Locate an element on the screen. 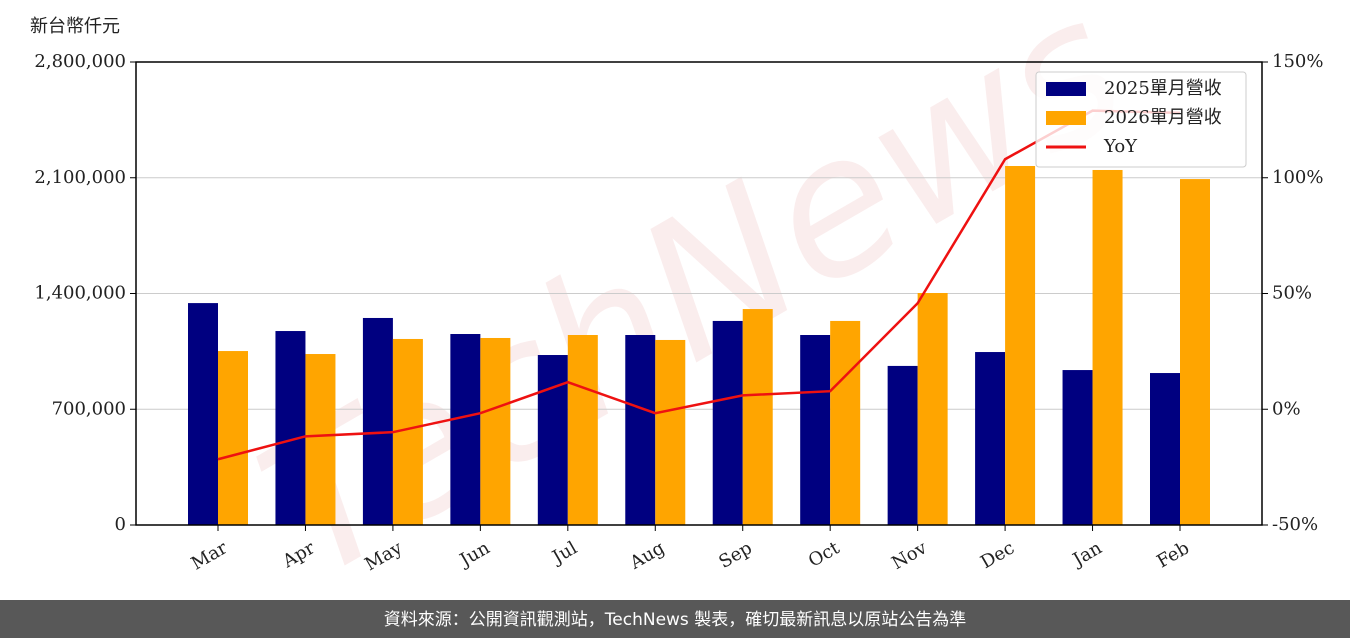 Image resolution: width=1350 pixels, height=638 pixels. y2-tick-label: -50% is located at coordinates (1295, 524).